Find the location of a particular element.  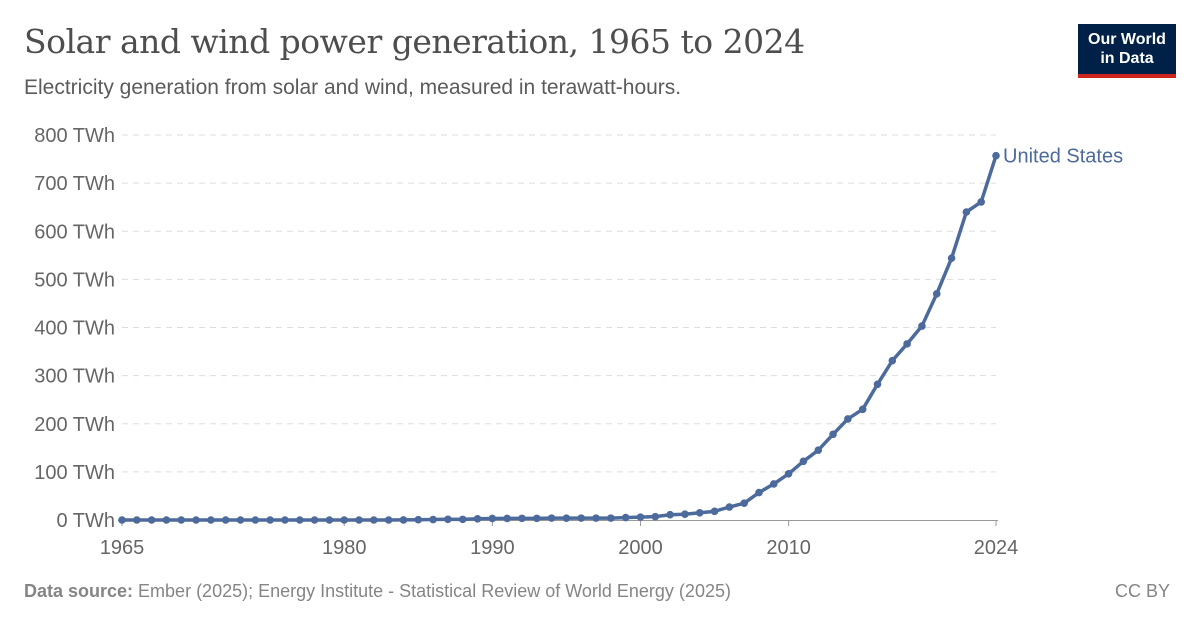

y-tick-label: 600 TWh is located at coordinates (74, 232).